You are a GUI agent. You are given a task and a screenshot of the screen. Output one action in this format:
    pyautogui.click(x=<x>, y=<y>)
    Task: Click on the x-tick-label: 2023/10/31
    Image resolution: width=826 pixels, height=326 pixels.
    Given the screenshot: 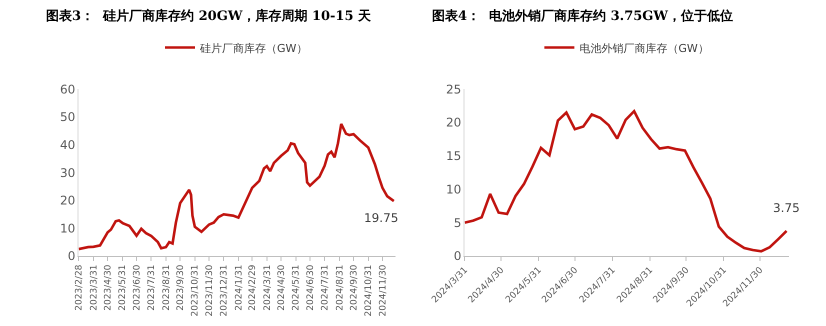 What is the action you would take?
    pyautogui.click(x=195, y=290)
    